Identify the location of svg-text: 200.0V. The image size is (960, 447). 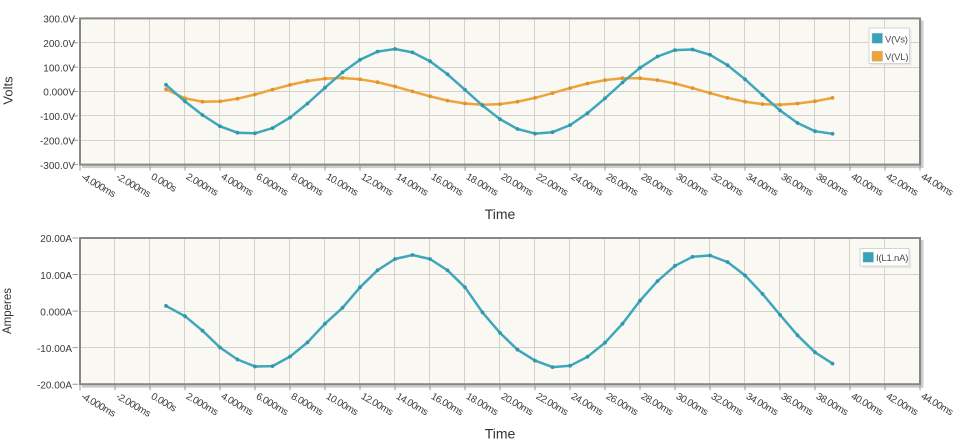
(59, 44).